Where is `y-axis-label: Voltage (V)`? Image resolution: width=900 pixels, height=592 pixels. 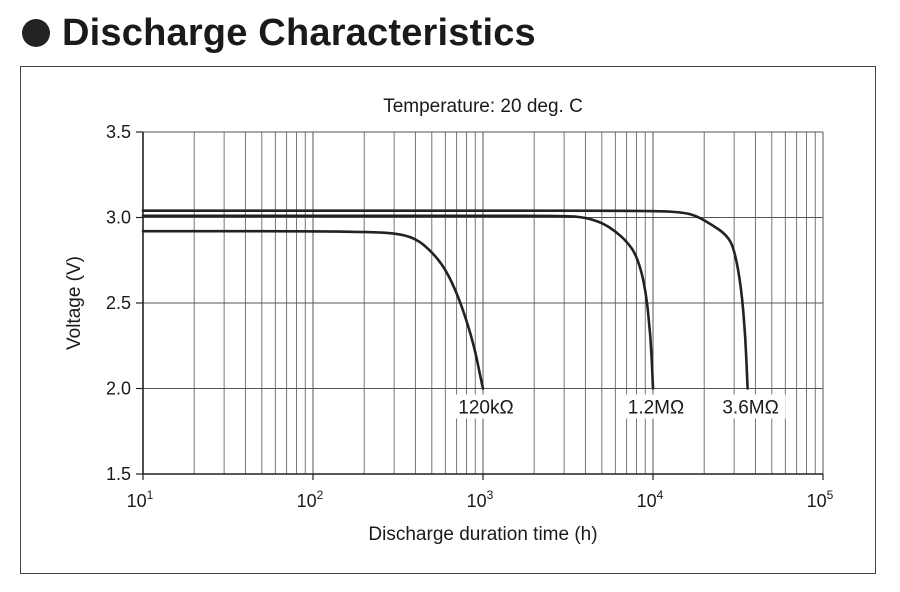
y-axis-label: Voltage (V) is located at coordinates (74, 303).